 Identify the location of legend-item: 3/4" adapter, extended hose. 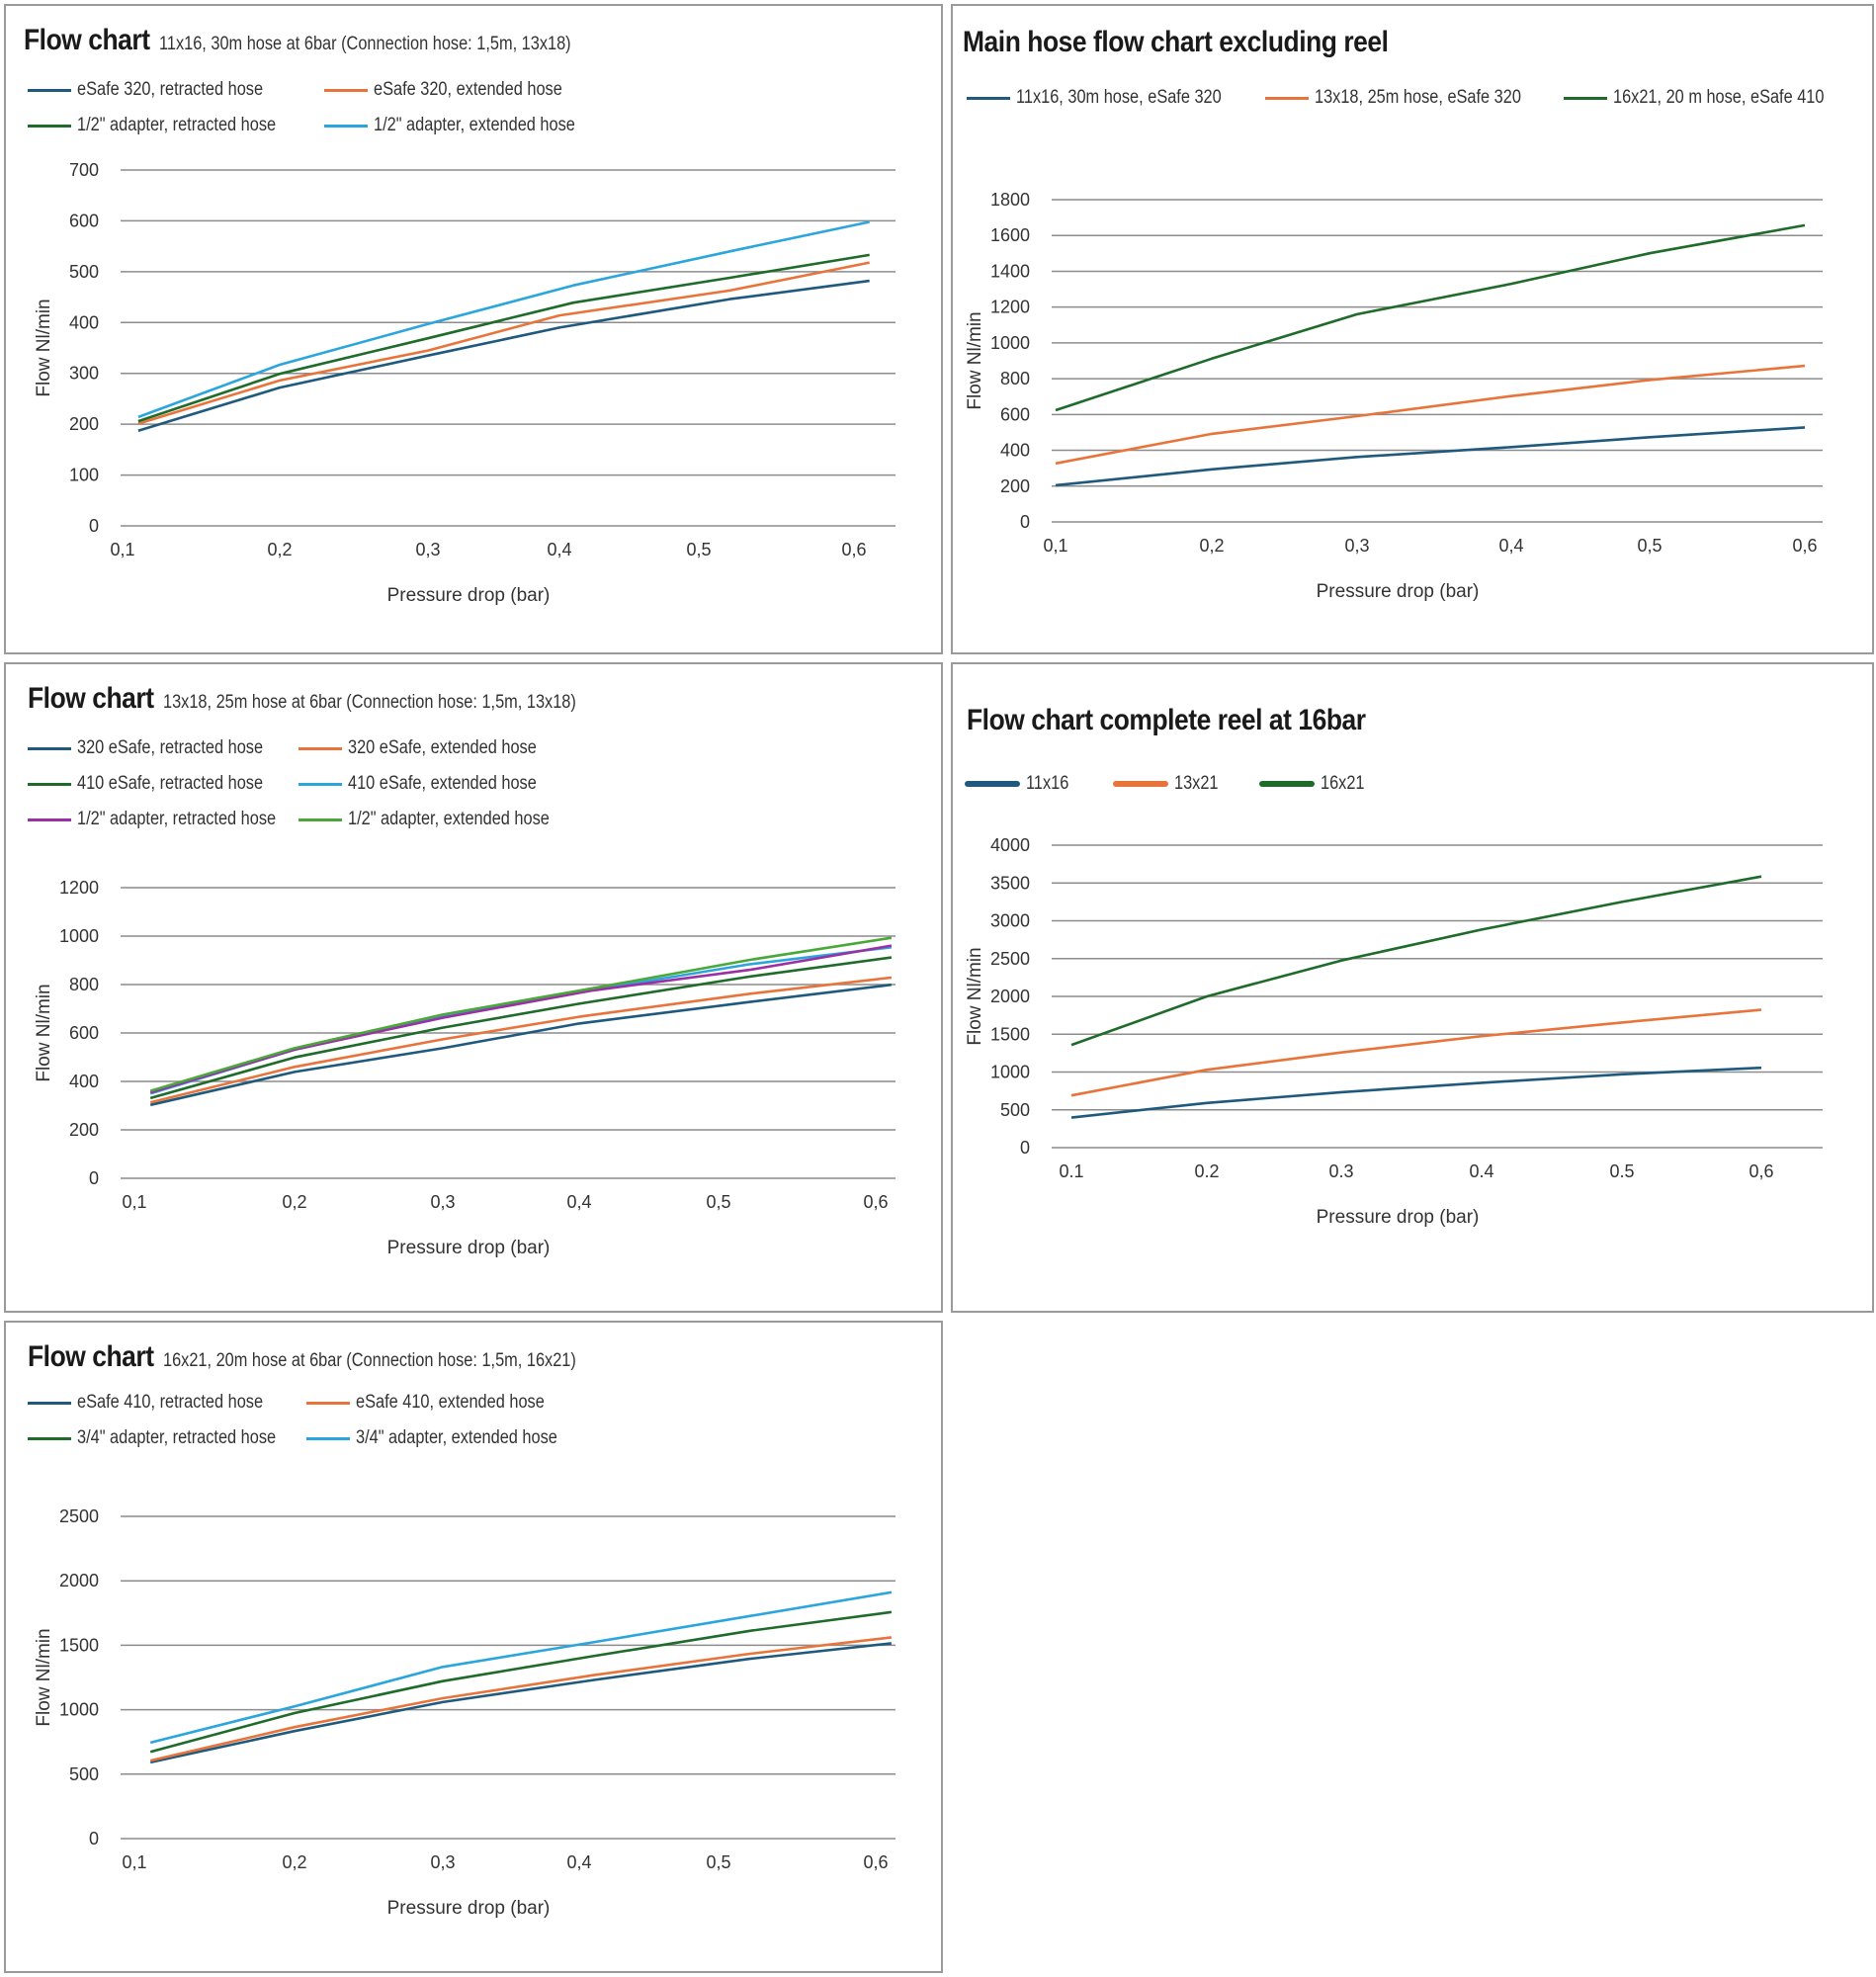
(448, 1438).